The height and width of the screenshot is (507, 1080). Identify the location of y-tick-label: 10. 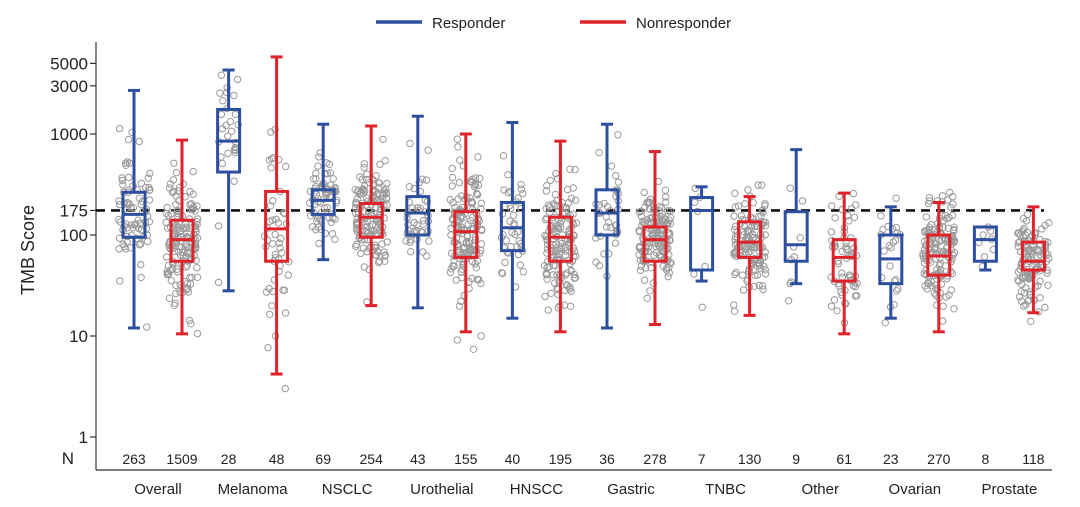
(78, 336).